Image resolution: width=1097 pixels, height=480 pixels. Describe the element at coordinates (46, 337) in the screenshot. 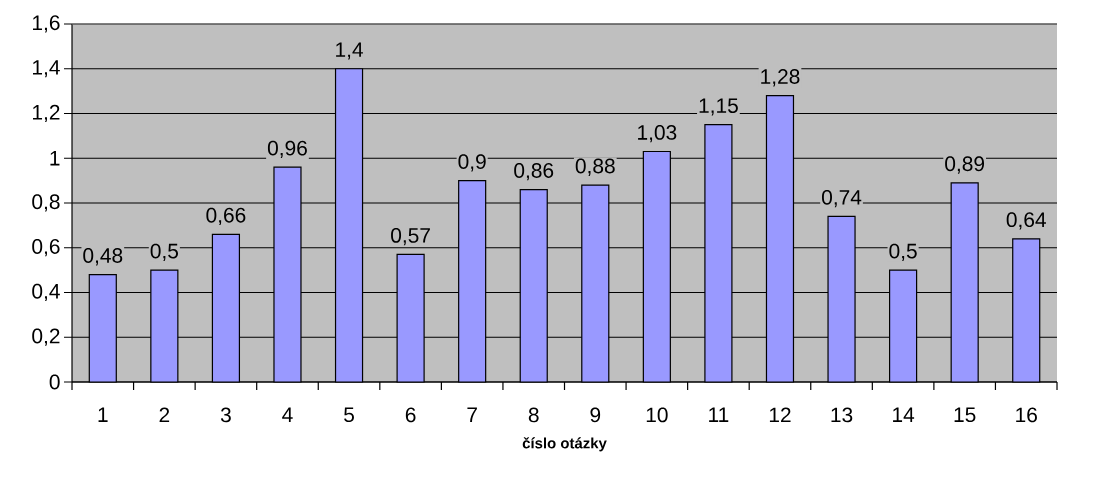

I see `y-tick-label: 0,2` at that location.